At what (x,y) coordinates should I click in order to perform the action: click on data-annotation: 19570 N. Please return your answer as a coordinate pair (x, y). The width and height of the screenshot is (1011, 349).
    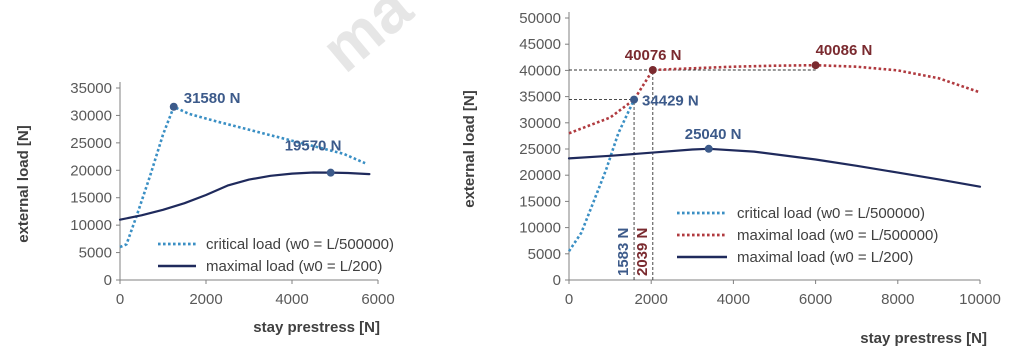
    Looking at the image, I should click on (313, 146).